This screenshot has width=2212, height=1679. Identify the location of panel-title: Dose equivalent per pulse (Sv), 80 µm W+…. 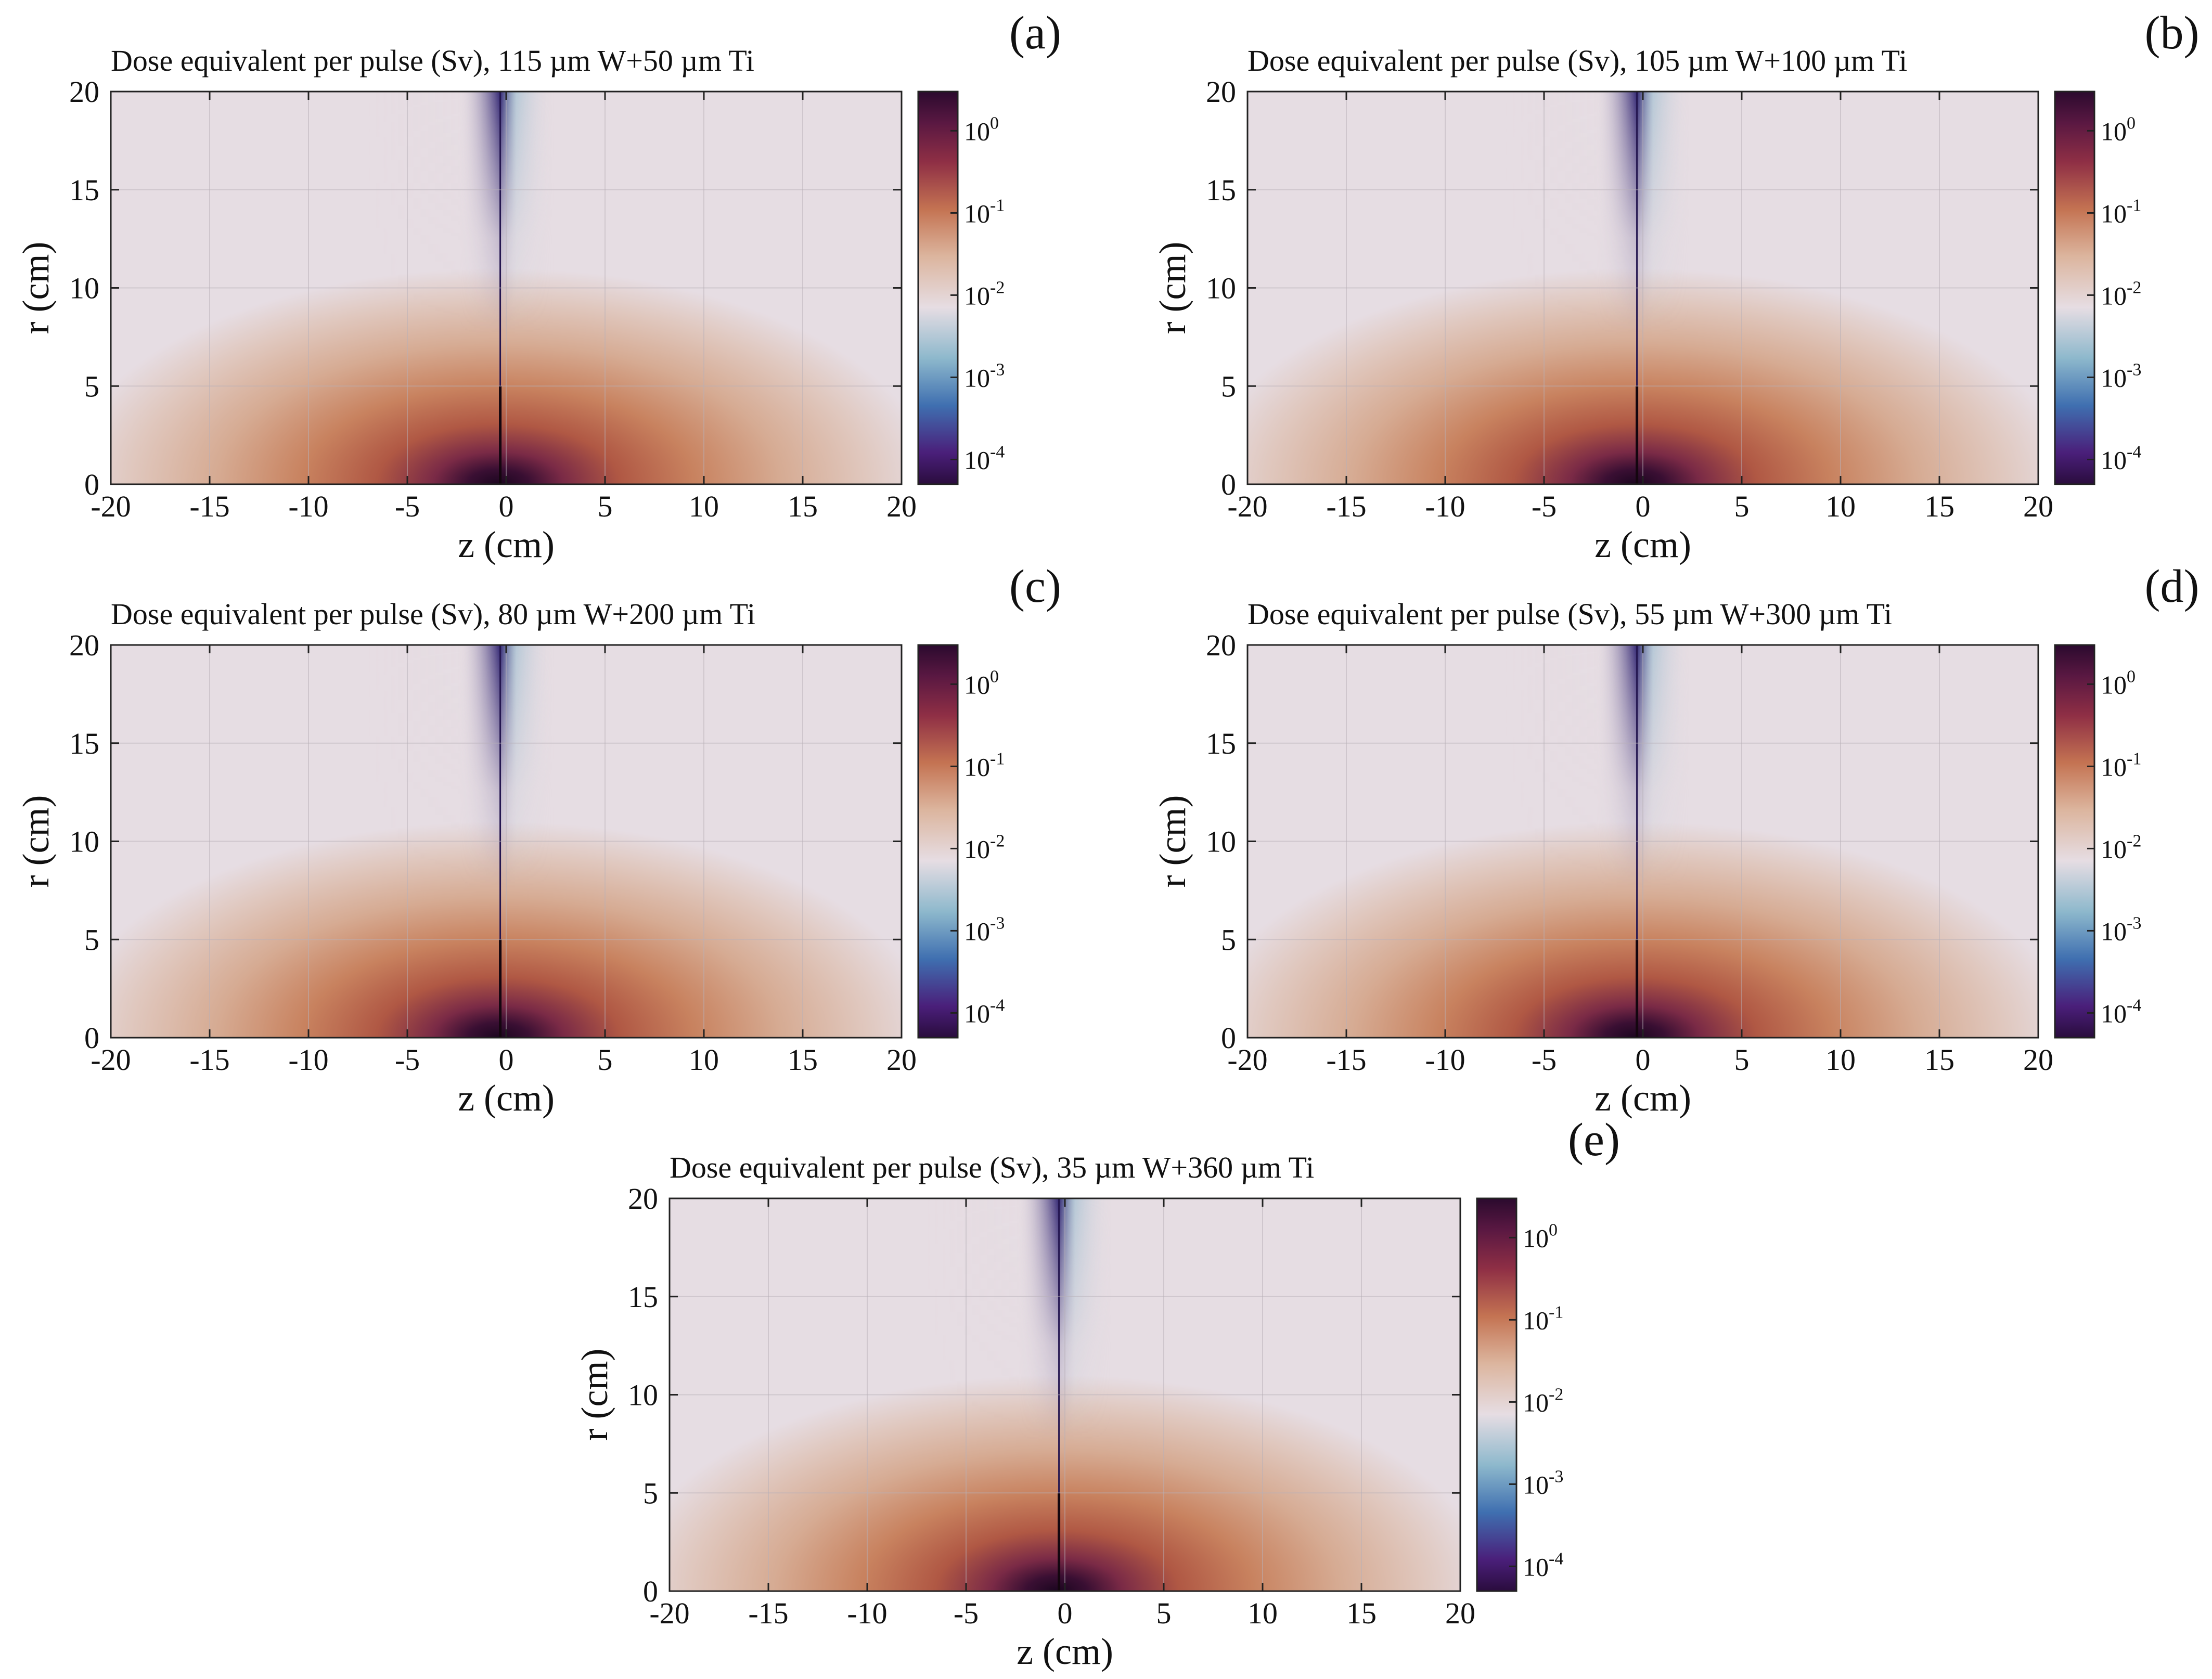
(433, 614).